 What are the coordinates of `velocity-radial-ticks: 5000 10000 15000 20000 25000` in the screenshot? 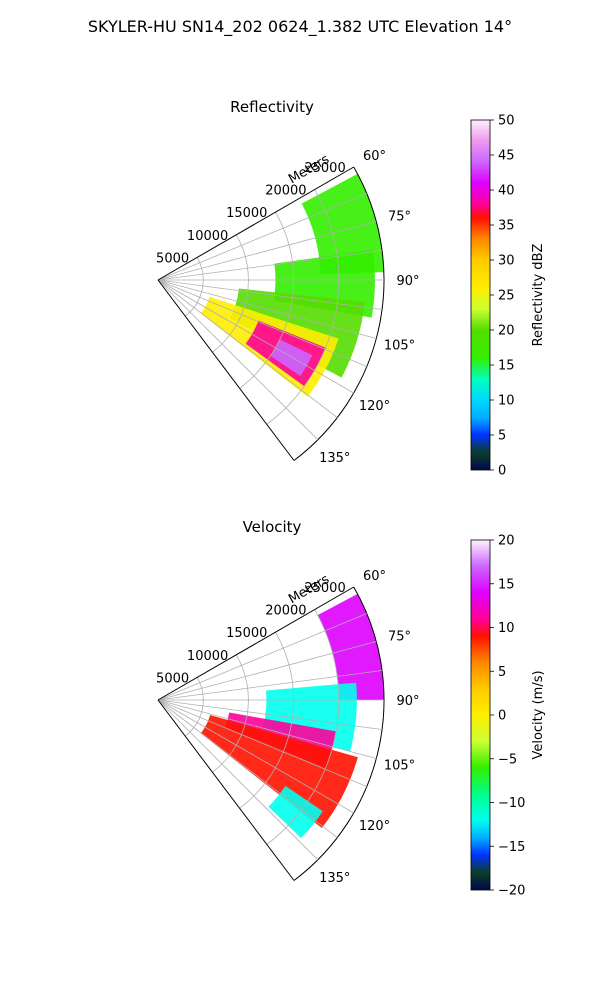 It's located at (251, 633).